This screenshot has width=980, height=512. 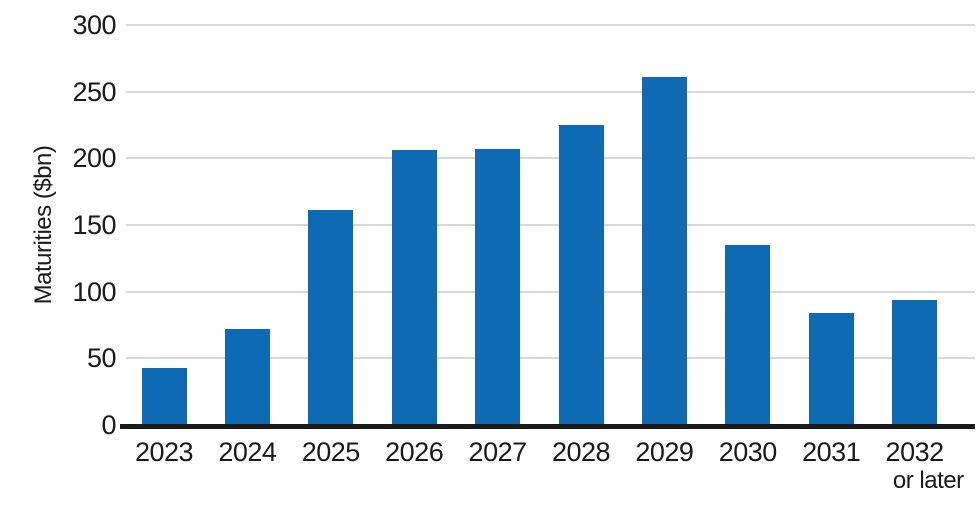 I want to click on y-tick-label-300: 300, so click(x=94, y=25).